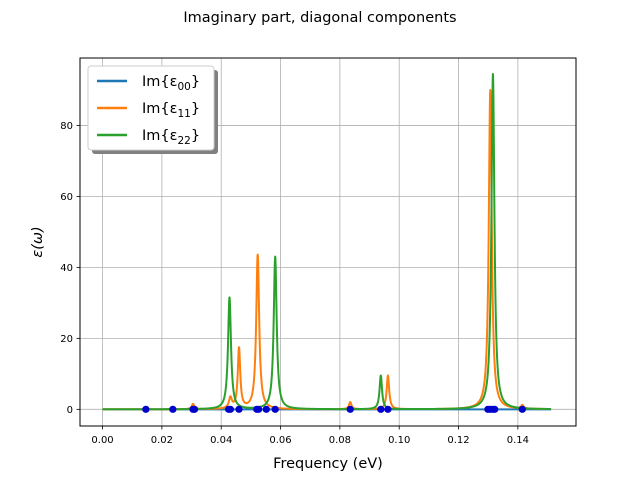 The image size is (640, 484). I want to click on y-axis: 0 20 40 60 80, so click(70, 268).